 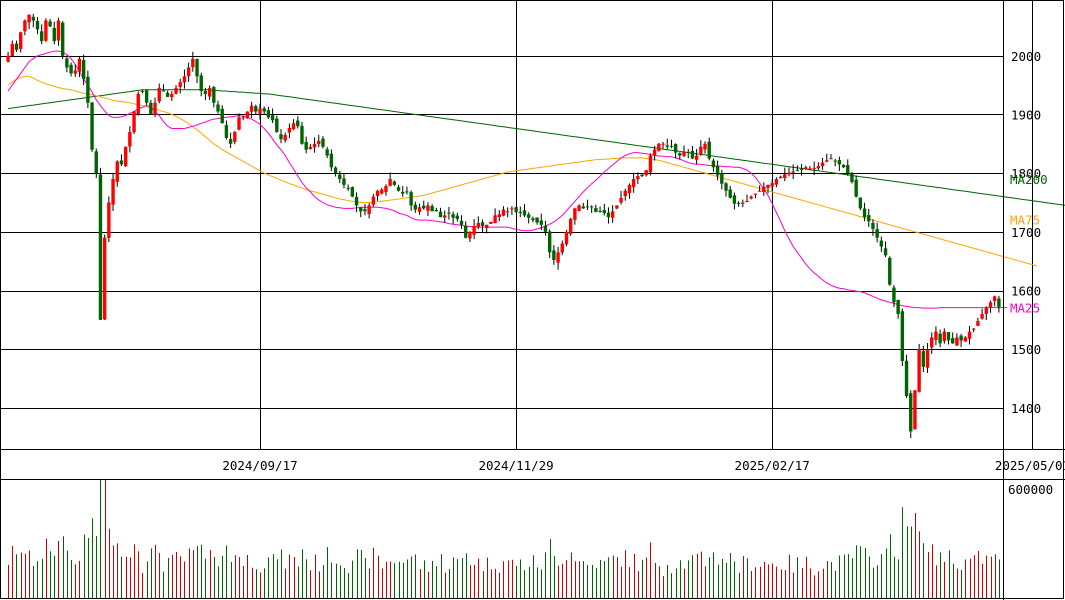 I want to click on price-tick-label: 1400, so click(x=1026, y=408).